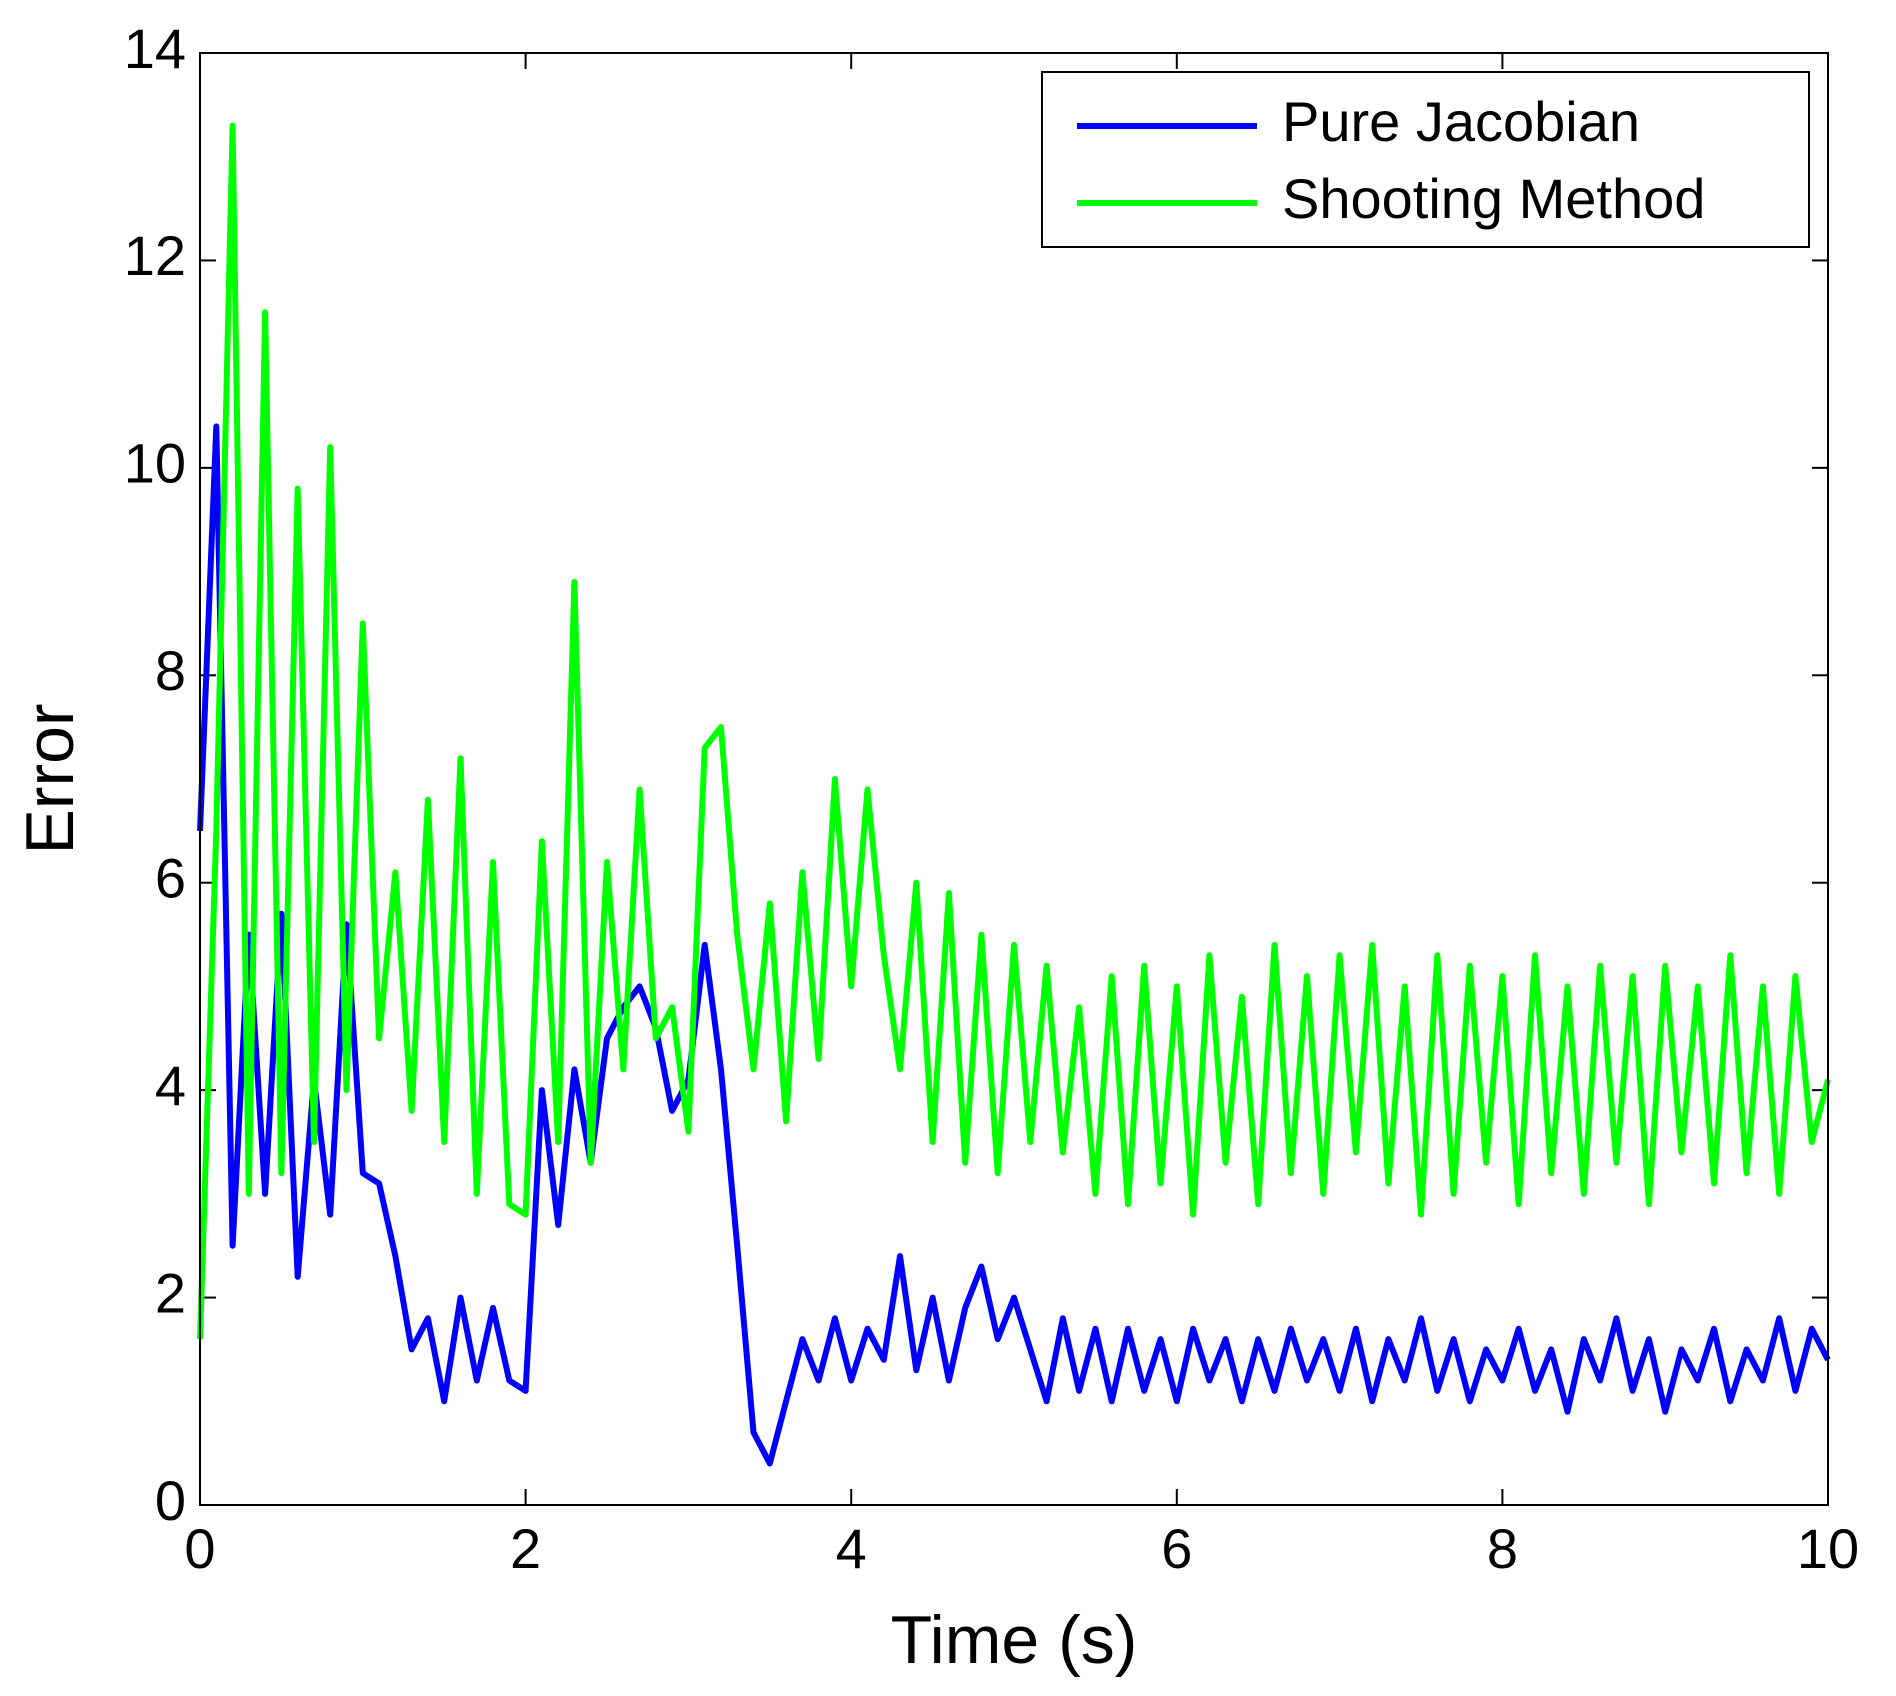  What do you see at coordinates (1828, 1548) in the screenshot?
I see `x-tick-label: 10` at bounding box center [1828, 1548].